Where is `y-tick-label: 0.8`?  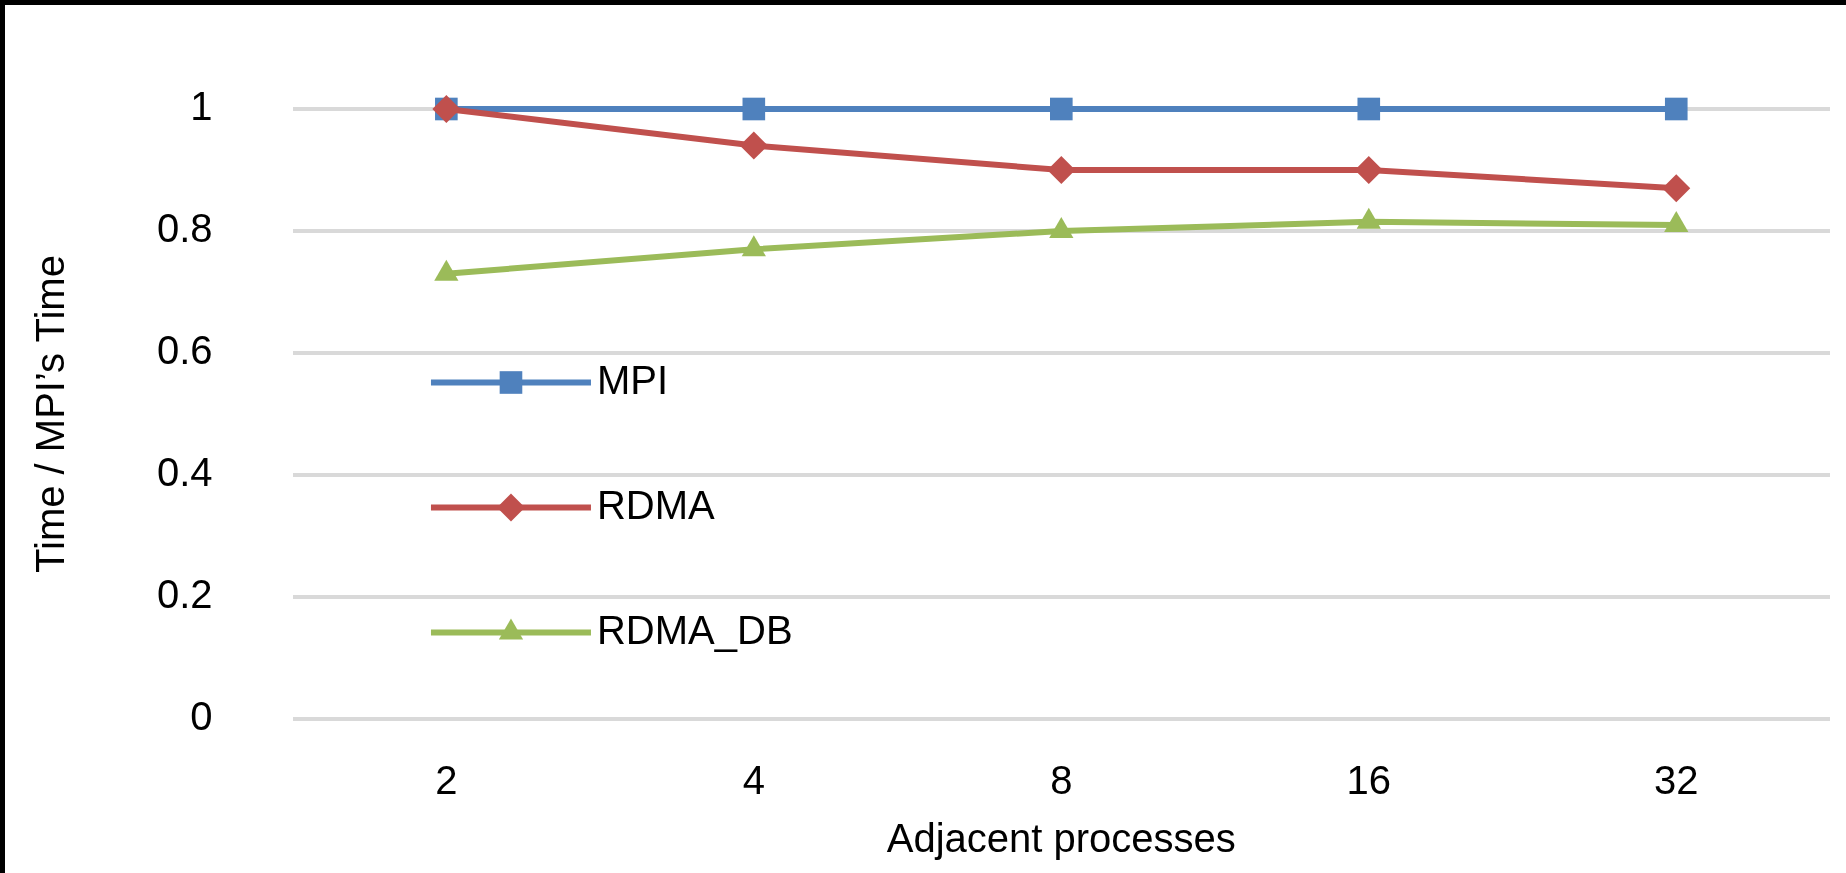
y-tick-label: 0.8 is located at coordinates (185, 228).